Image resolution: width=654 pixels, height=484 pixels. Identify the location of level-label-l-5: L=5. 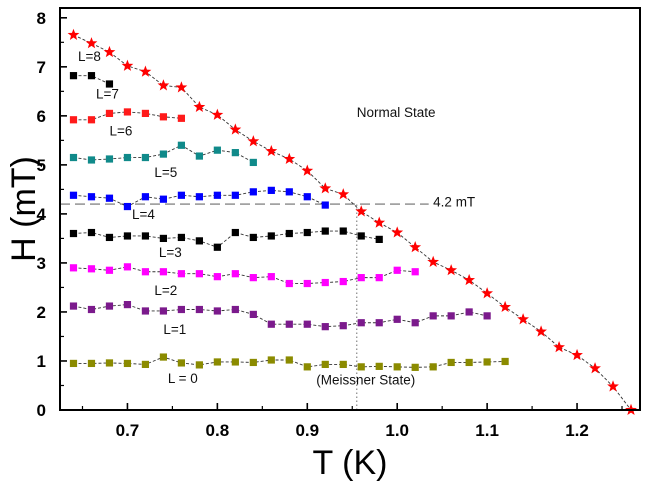
(165, 172).